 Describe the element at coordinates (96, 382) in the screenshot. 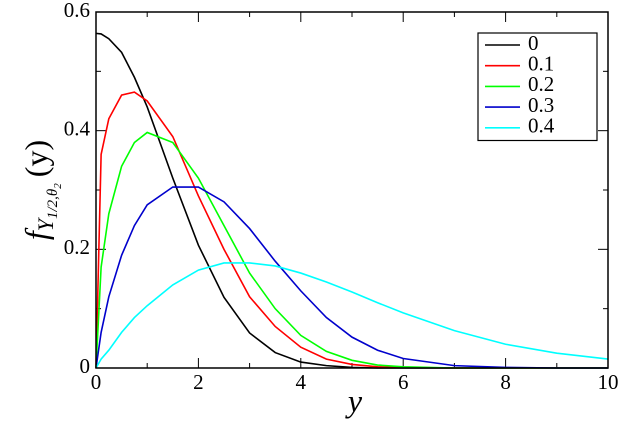

I see `x-tick-label: 0` at that location.